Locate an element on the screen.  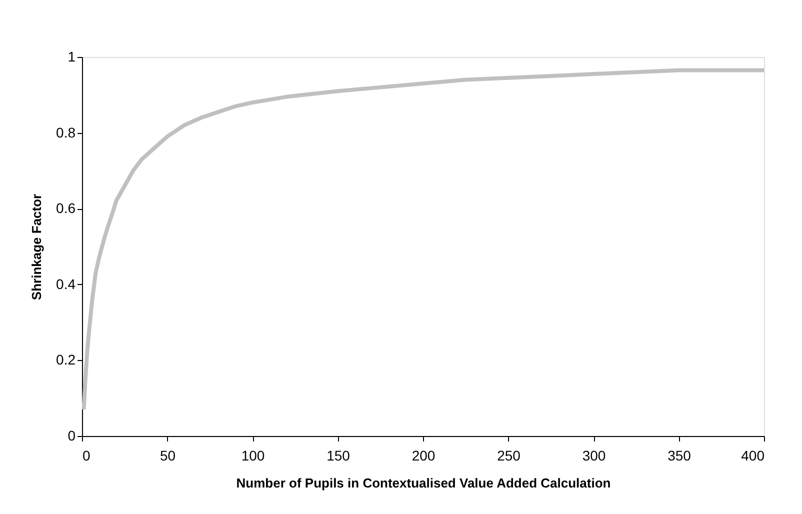
y-tick-label: 0.2 is located at coordinates (66, 360).